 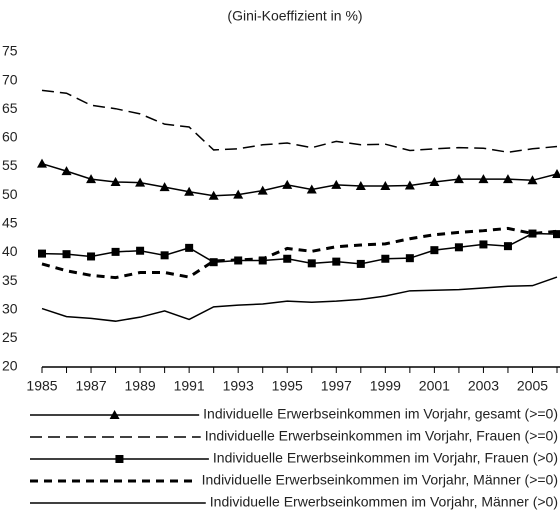 I want to click on y-tick-label: 60, so click(x=10, y=137).